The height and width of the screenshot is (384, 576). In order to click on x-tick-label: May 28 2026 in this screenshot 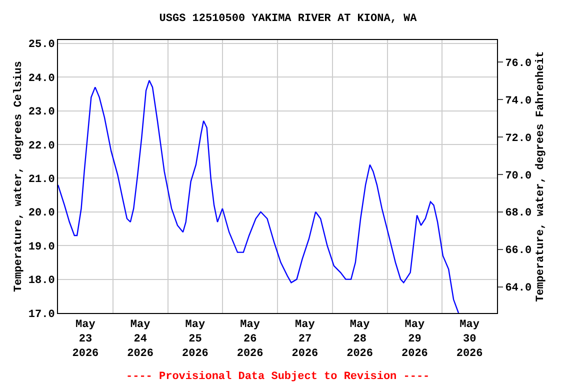, I will do `click(360, 339)`.